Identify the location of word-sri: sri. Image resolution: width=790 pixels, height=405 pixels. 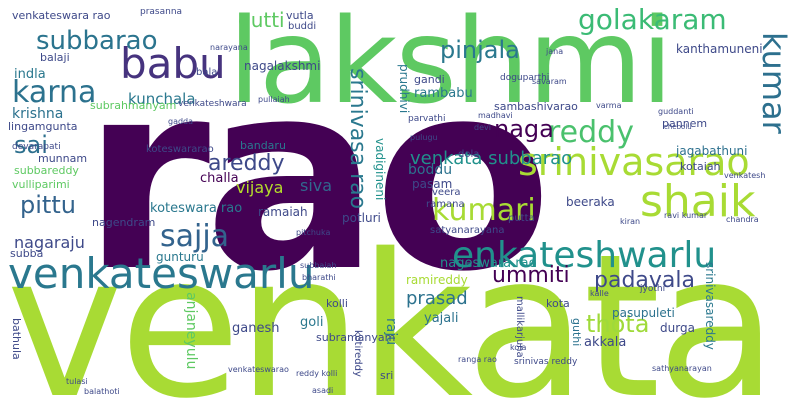
(387, 375).